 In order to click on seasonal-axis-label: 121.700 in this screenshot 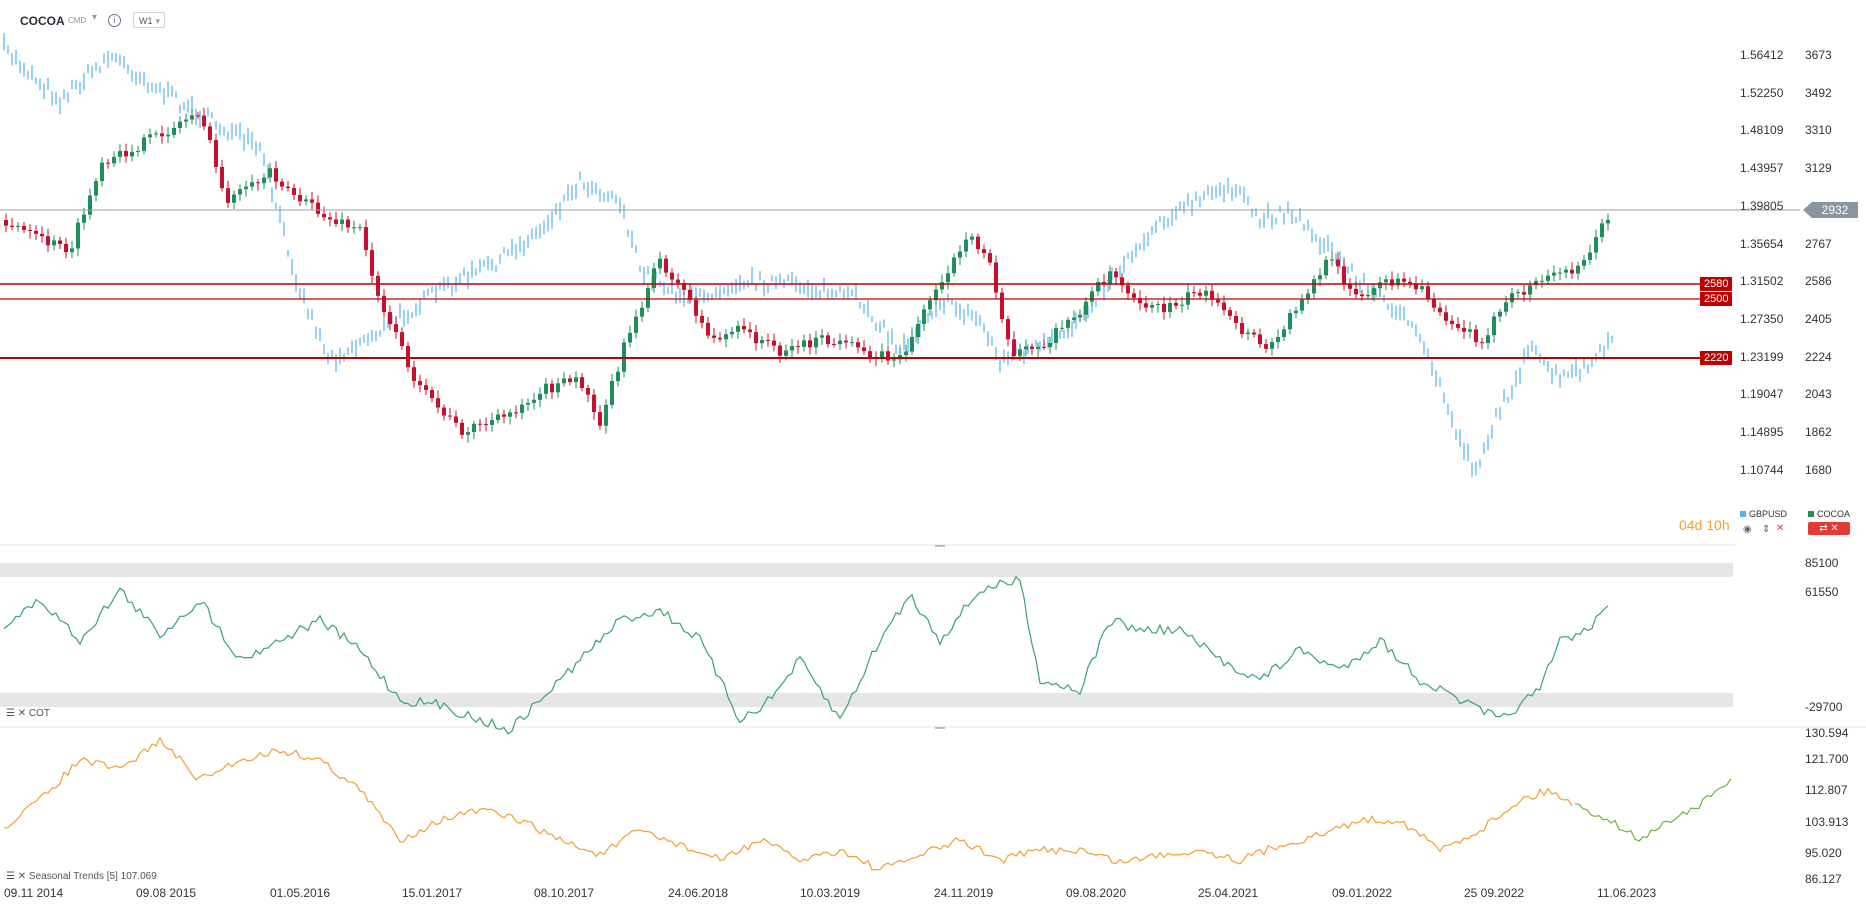, I will do `click(1827, 759)`.